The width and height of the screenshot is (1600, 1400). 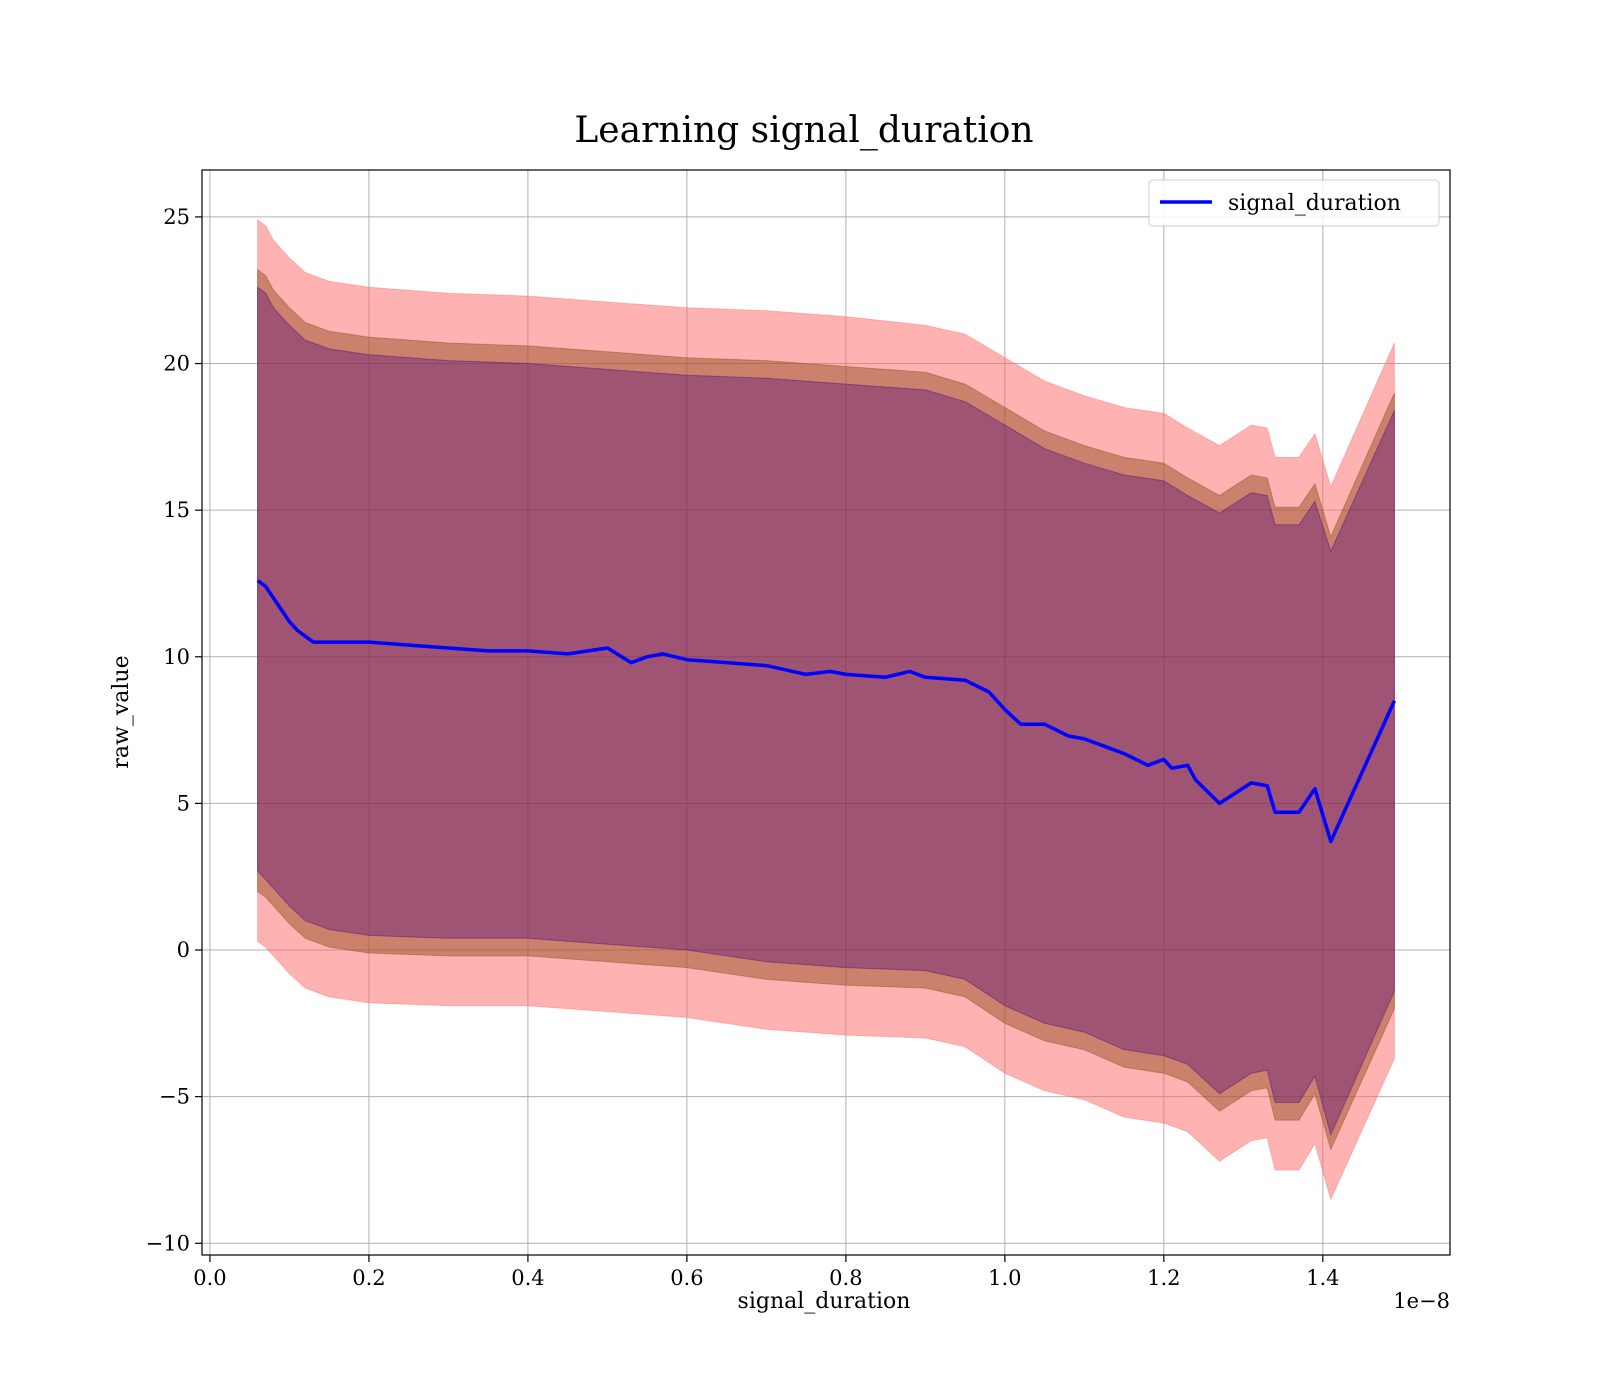 What do you see at coordinates (121, 711) in the screenshot?
I see `y-axis-label: raw_value` at bounding box center [121, 711].